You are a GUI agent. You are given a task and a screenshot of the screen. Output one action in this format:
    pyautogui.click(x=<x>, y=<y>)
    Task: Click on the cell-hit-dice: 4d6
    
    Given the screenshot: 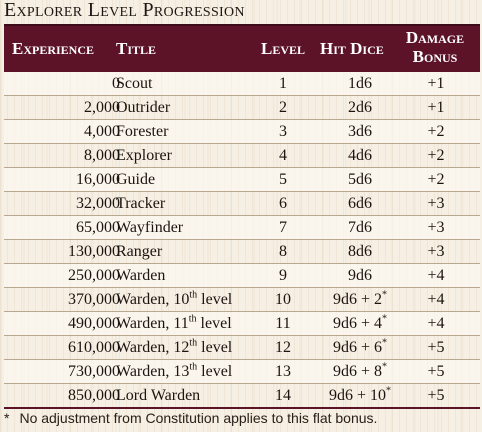 What is the action you would take?
    pyautogui.click(x=360, y=155)
    